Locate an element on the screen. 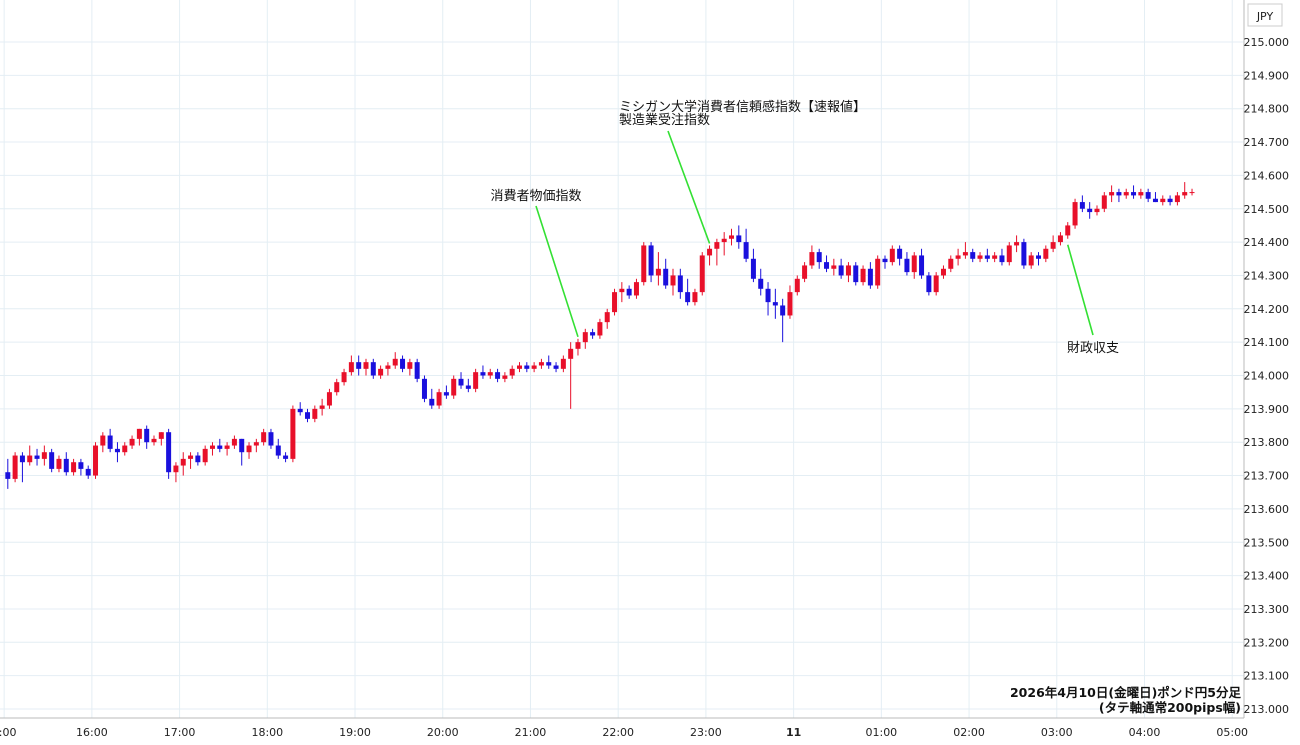  x-tick-label: 18:00 is located at coordinates (267, 732).